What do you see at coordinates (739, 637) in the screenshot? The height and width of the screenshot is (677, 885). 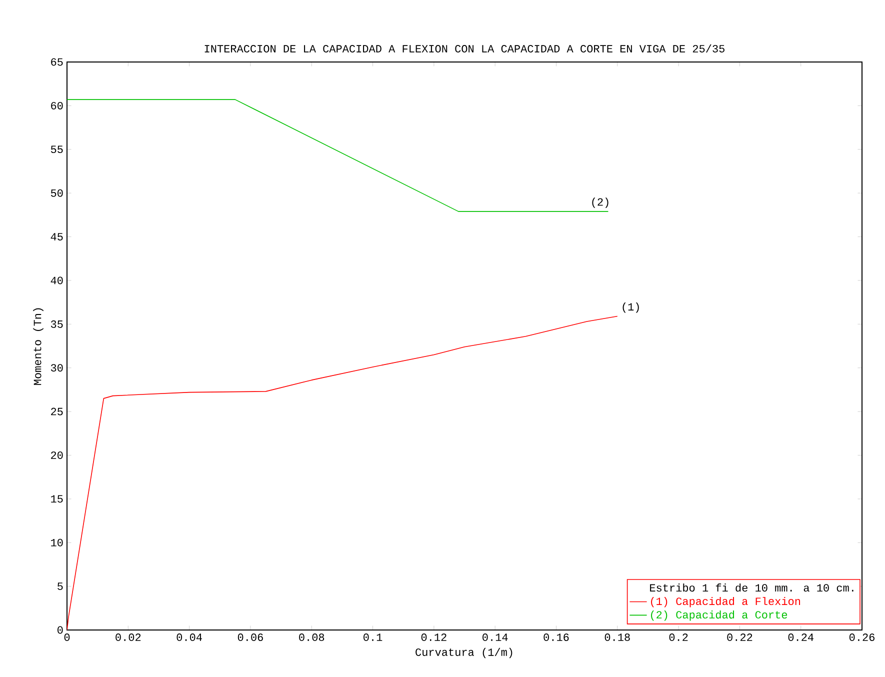 I see `x-tick-label: 0.22` at bounding box center [739, 637].